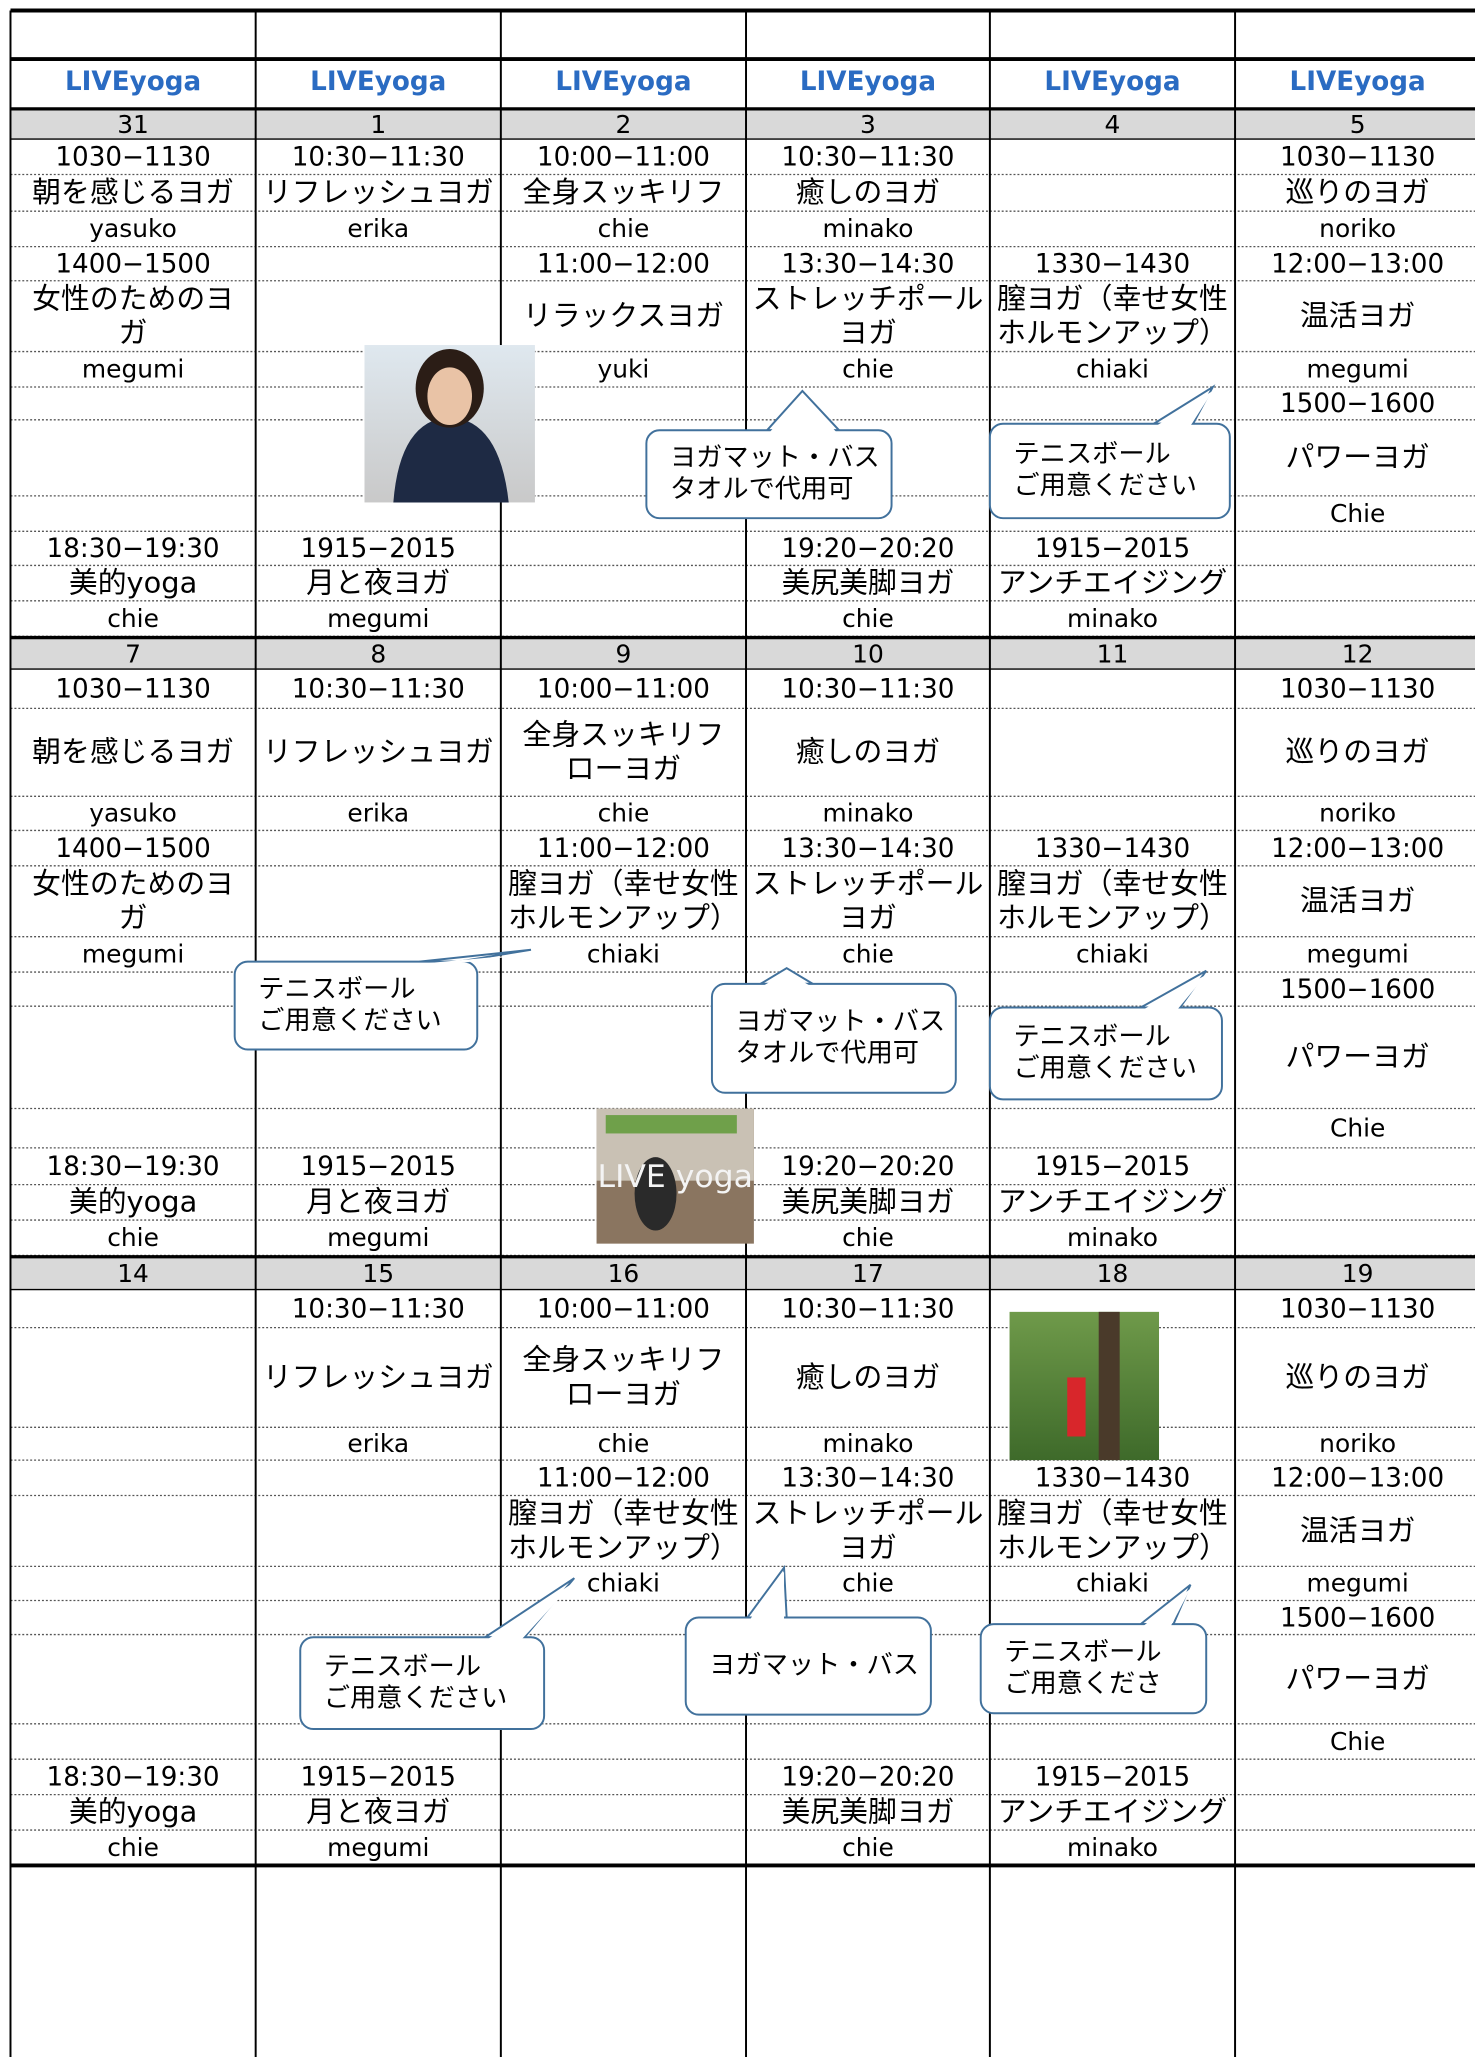 The image size is (1475, 2057). What do you see at coordinates (624, 735) in the screenshot?
I see `class-name: 全身スッキリフ` at bounding box center [624, 735].